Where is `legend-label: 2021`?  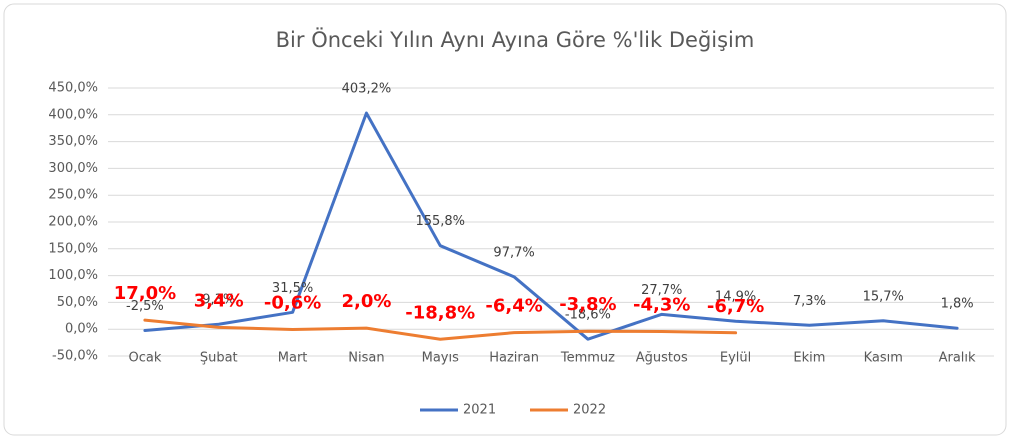 legend-label: 2021 is located at coordinates (479, 410).